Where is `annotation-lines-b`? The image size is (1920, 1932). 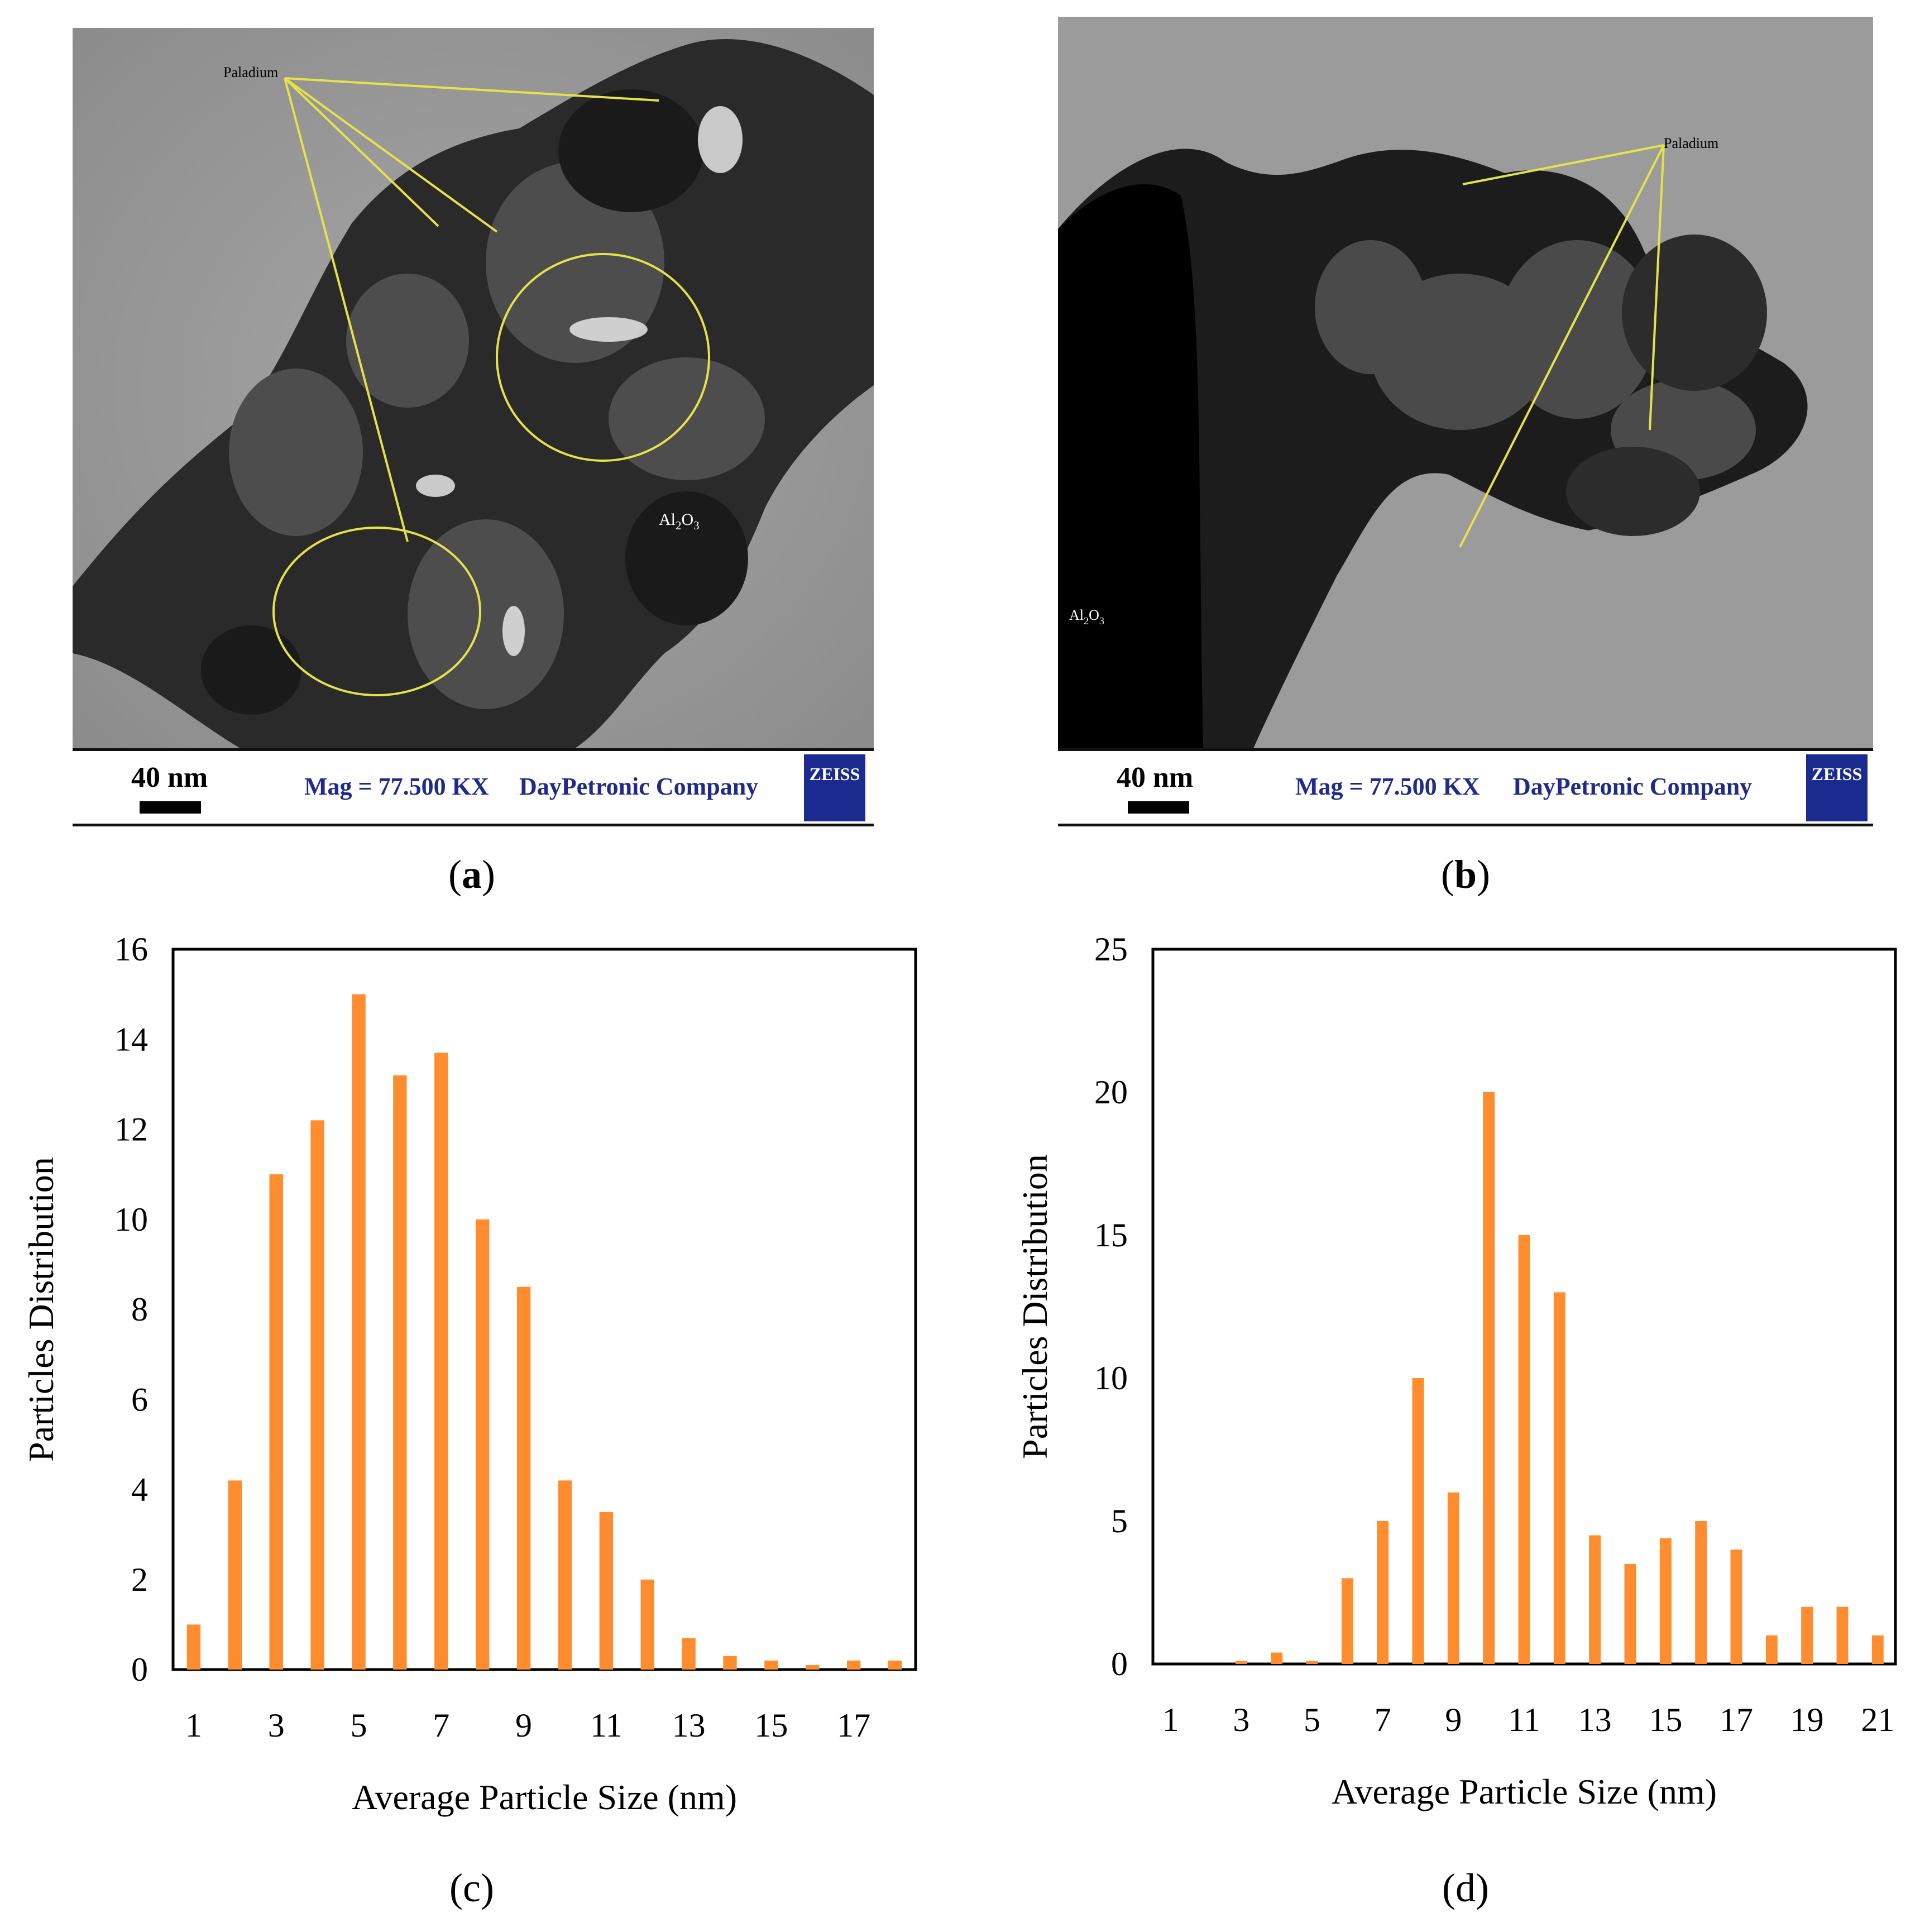 annotation-lines-b is located at coordinates (1562, 346).